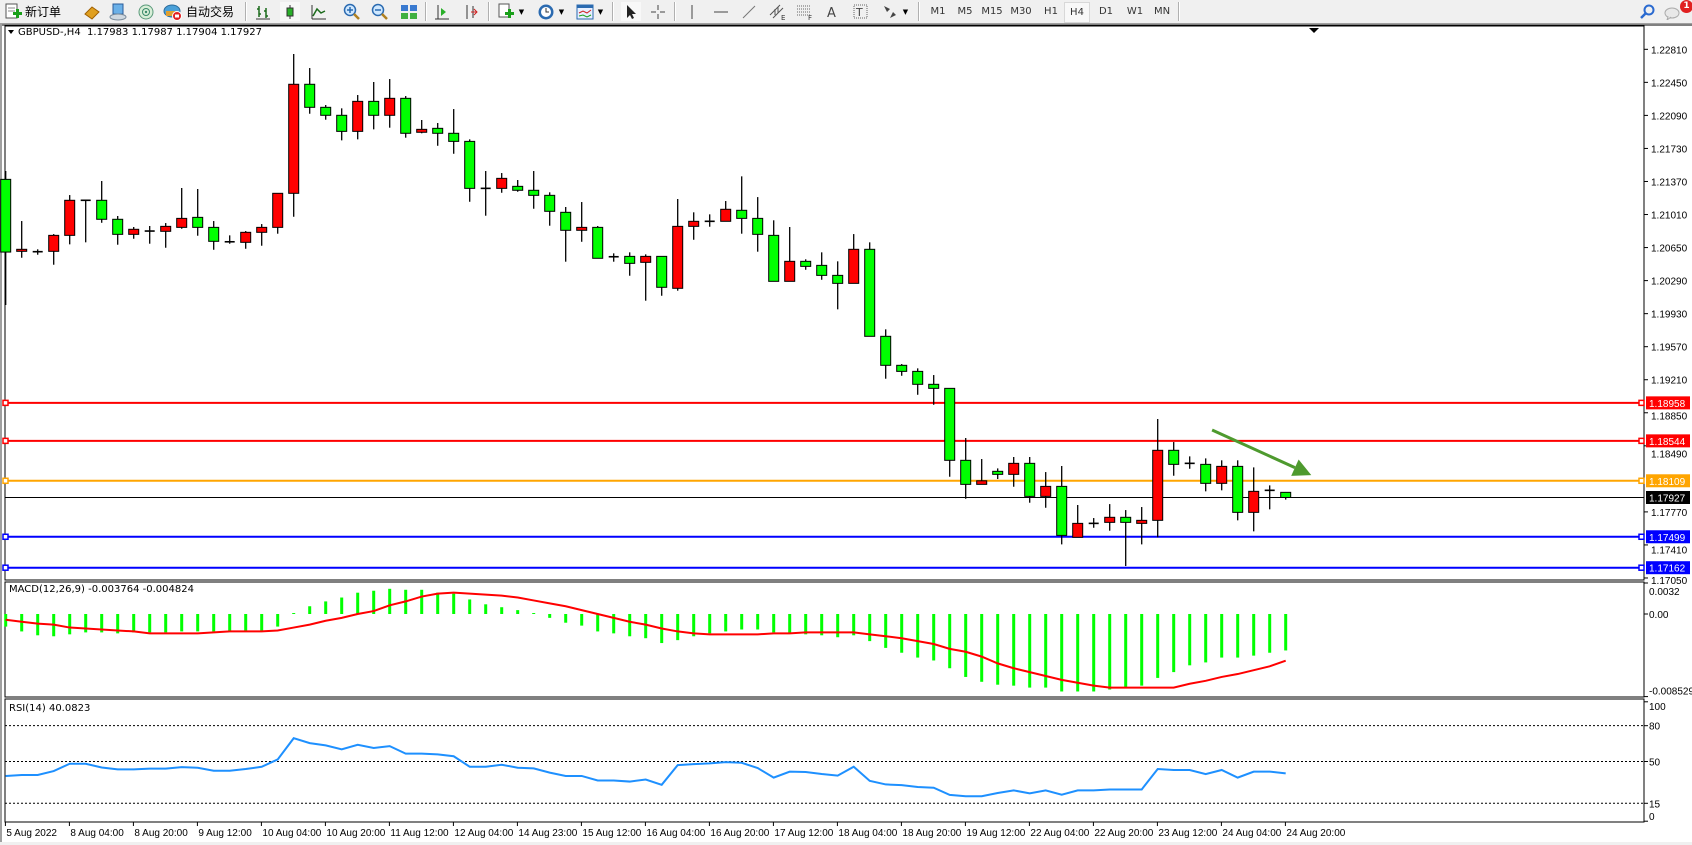 Image resolution: width=1692 pixels, height=845 pixels. What do you see at coordinates (805, 11) in the screenshot?
I see `fibonacci-button: F` at bounding box center [805, 11].